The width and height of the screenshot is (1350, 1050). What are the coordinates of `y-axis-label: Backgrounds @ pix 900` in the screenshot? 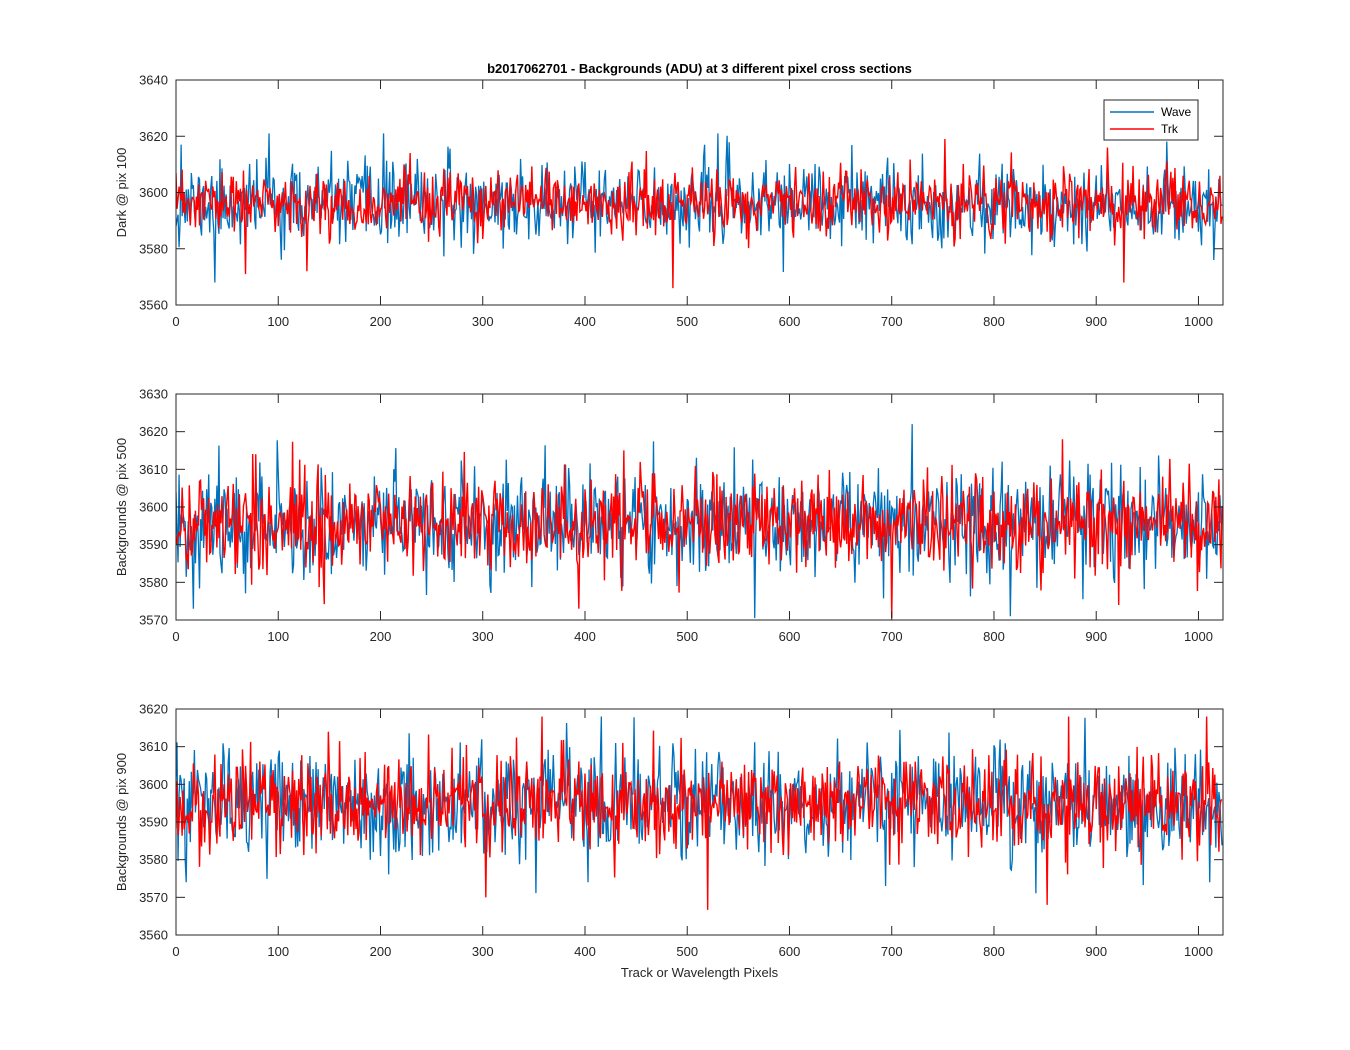 It's located at (121, 822).